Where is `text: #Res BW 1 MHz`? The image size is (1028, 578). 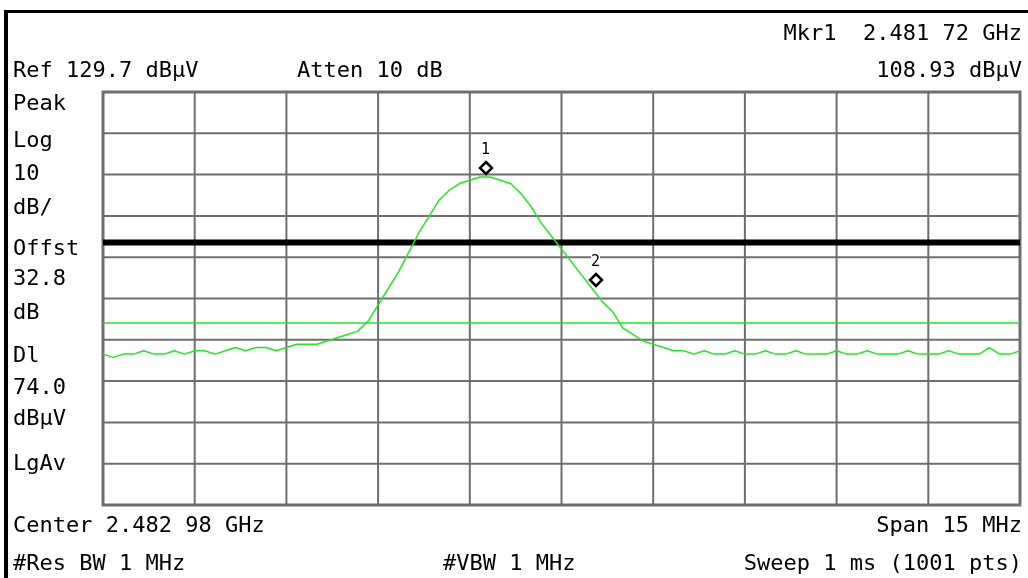 text: #Res BW 1 MHz is located at coordinates (99, 563).